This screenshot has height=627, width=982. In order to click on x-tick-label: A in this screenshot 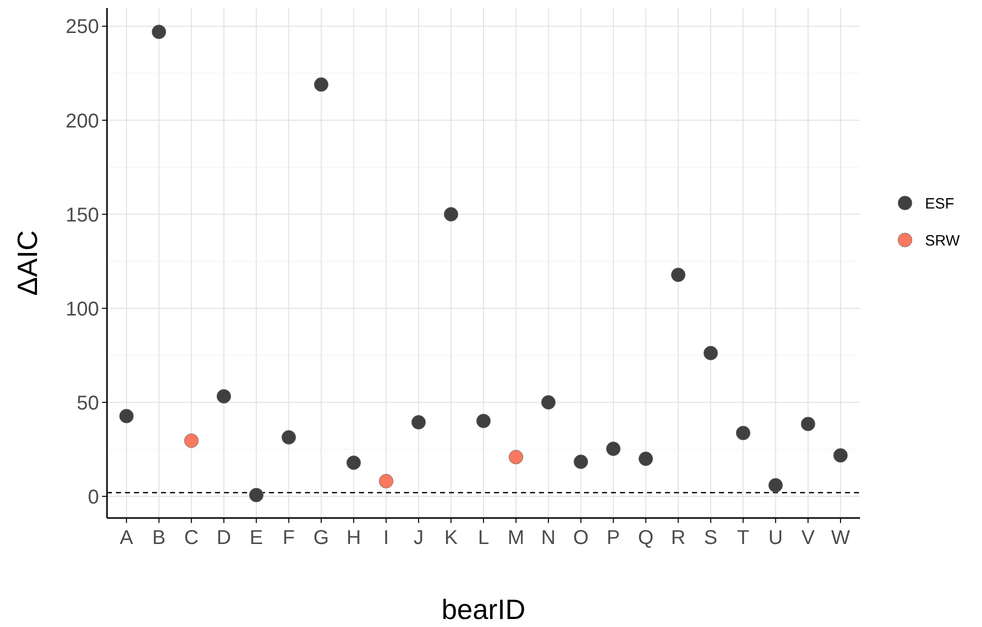, I will do `click(127, 538)`.